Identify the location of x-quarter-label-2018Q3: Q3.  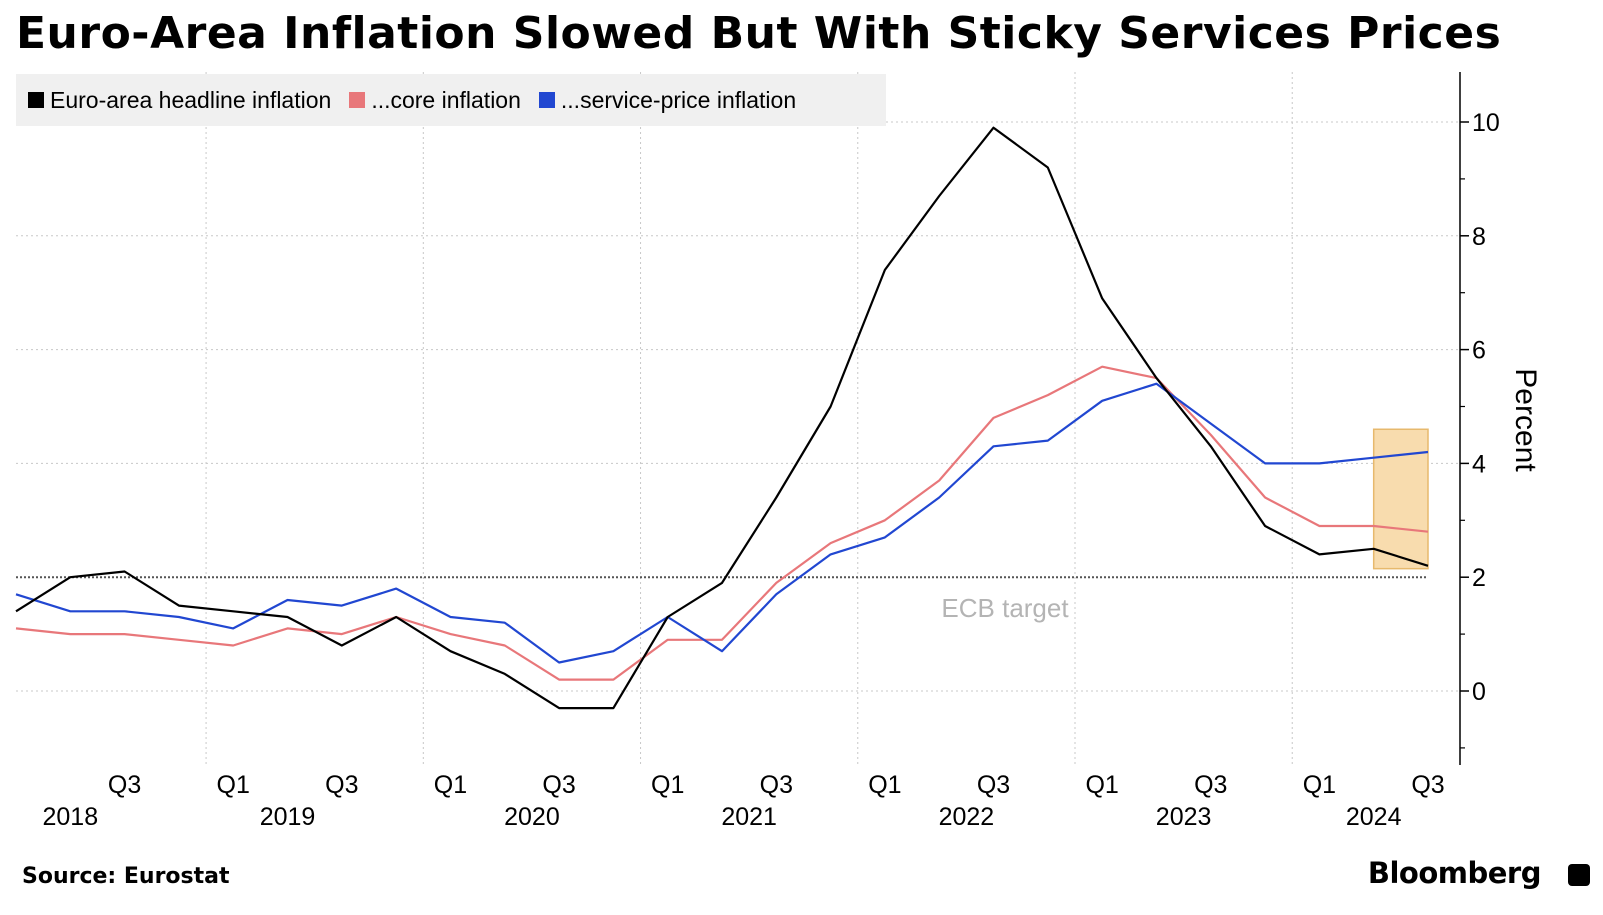
(124, 785).